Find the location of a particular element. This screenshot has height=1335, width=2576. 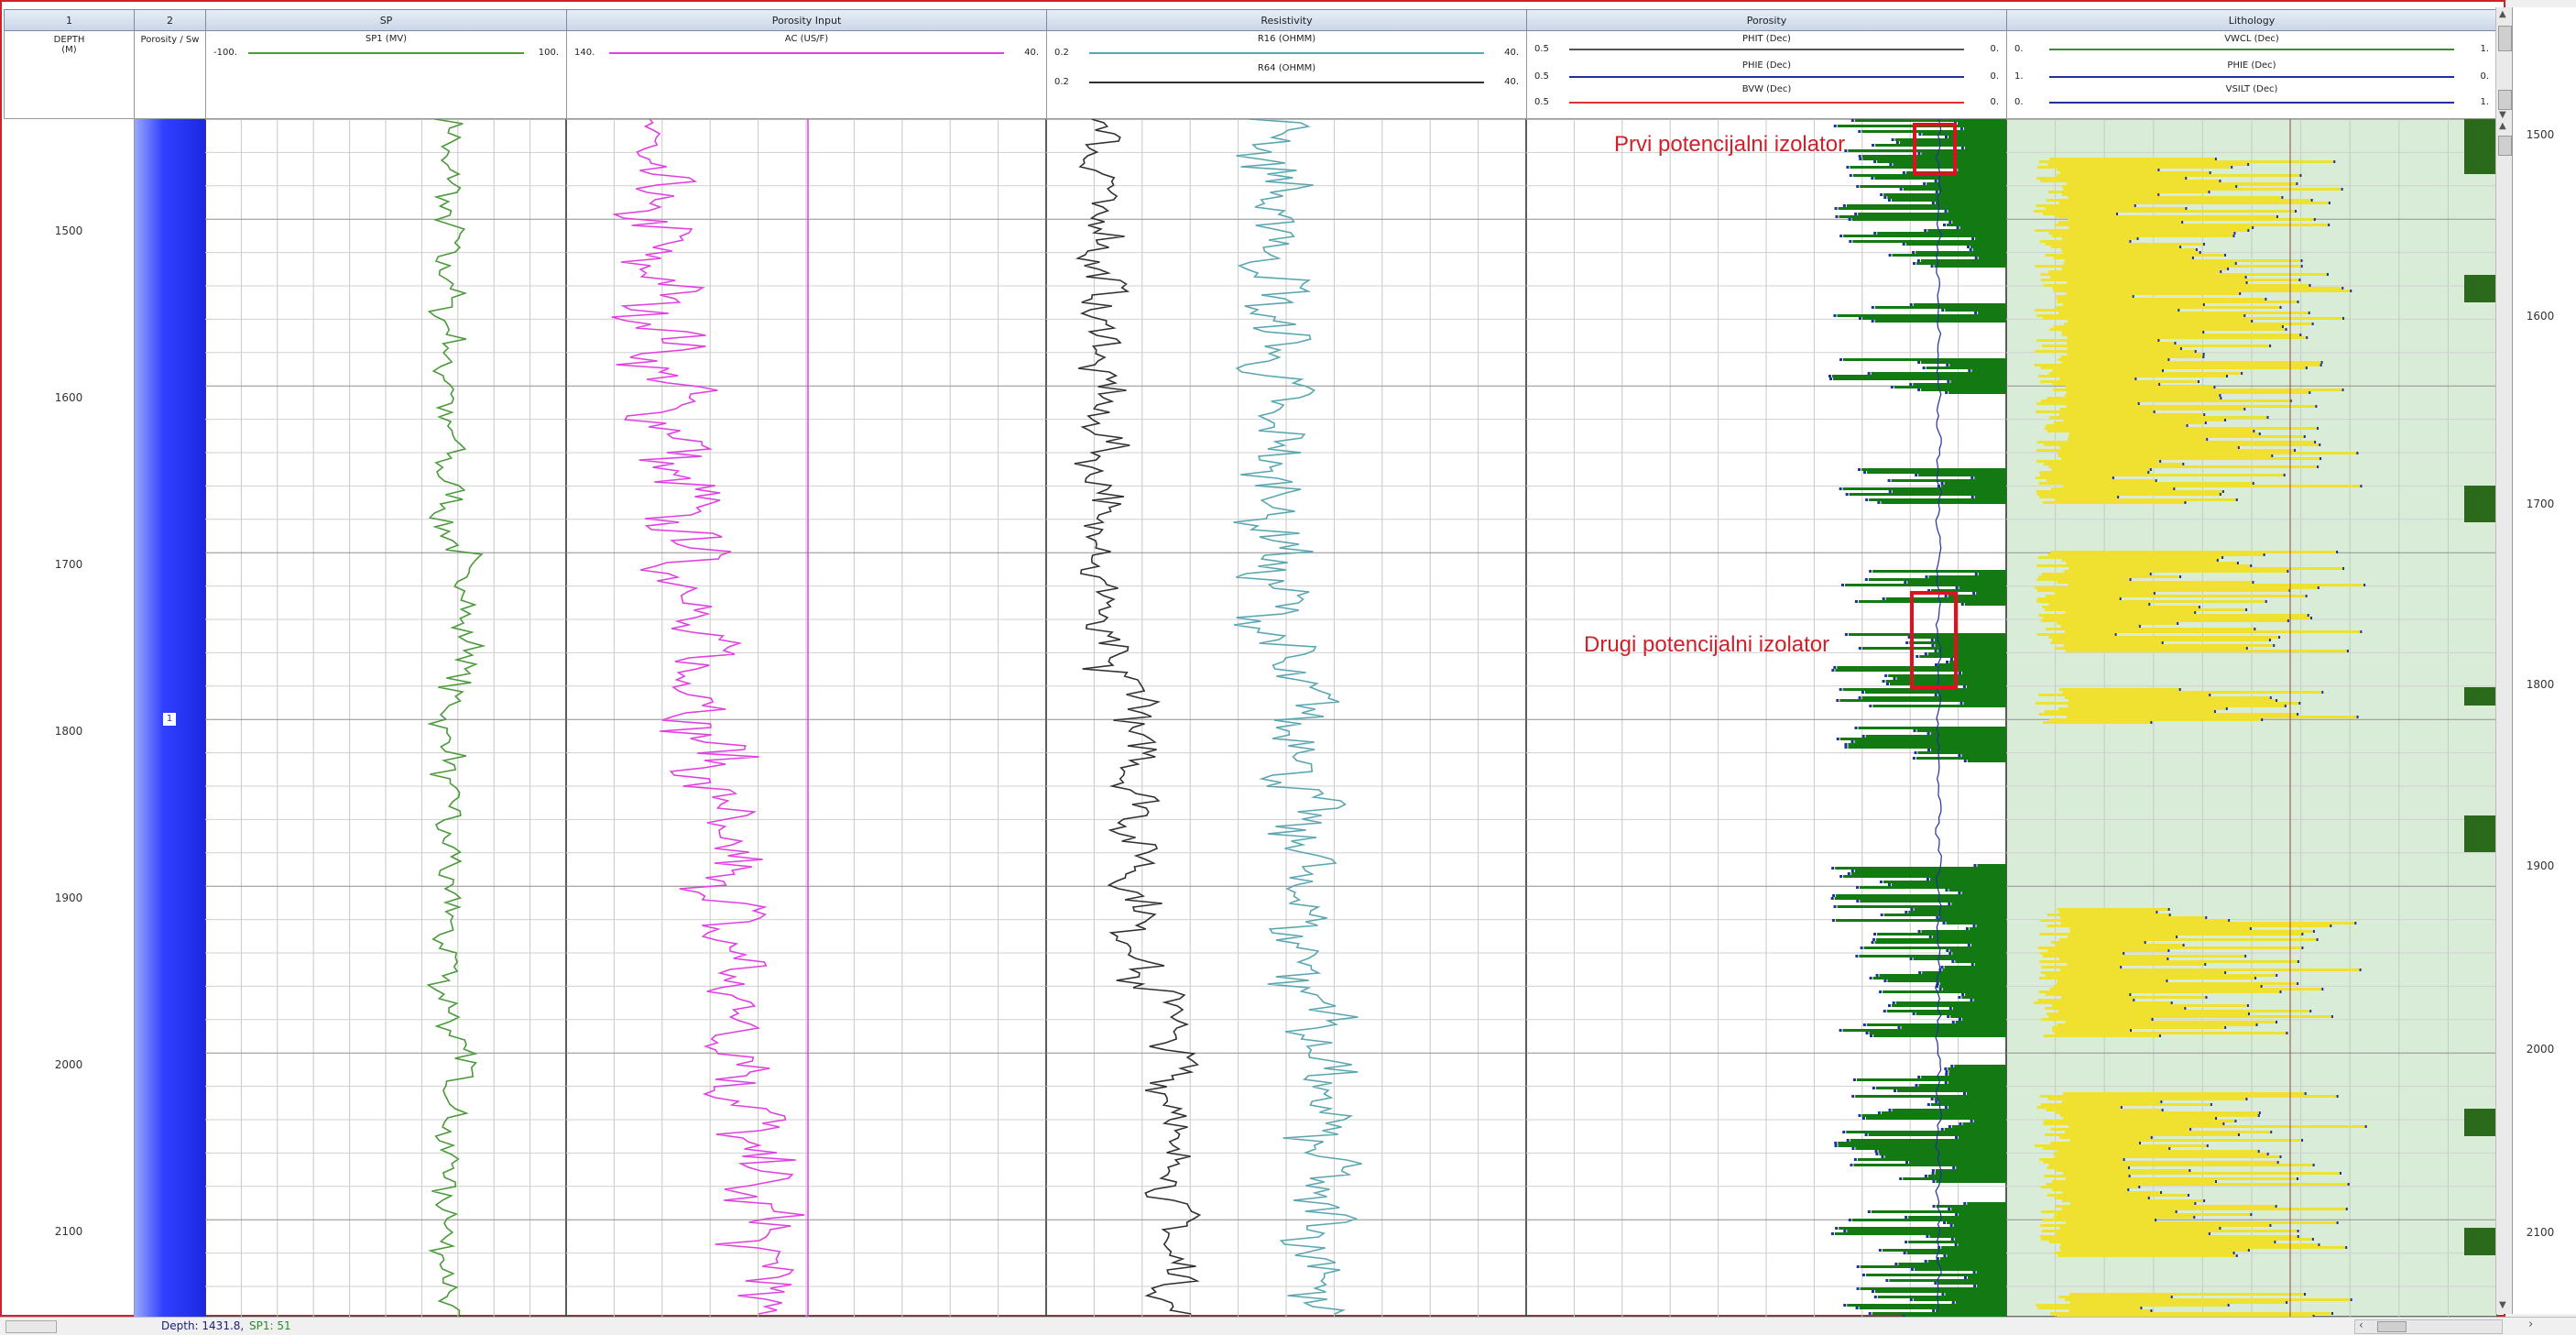

ac-curve is located at coordinates (708, 717).